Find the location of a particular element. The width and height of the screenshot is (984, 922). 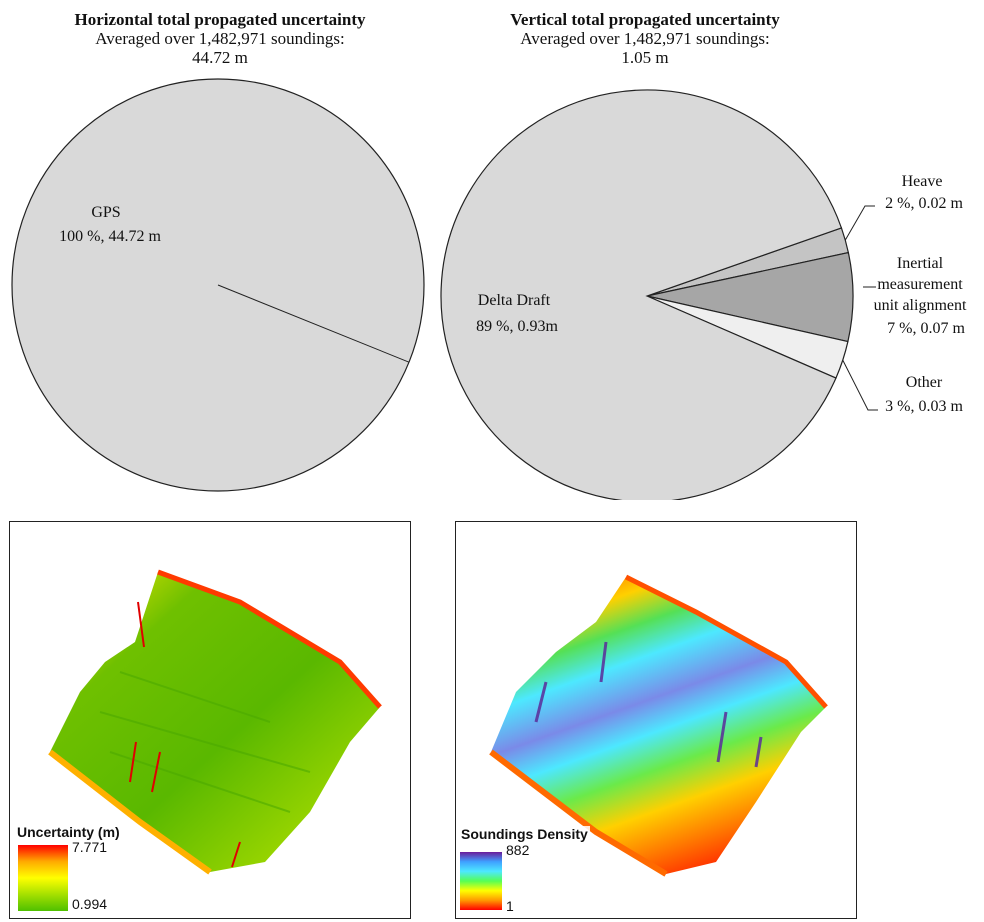

pie-label-gps-name: GPS is located at coordinates (105, 212).